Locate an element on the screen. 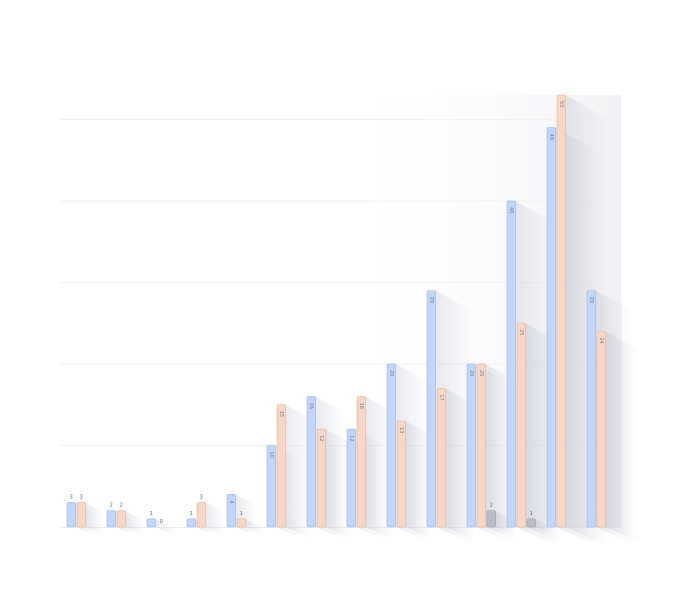 The height and width of the screenshot is (601, 681). bar-value-label: 13 is located at coordinates (401, 430).